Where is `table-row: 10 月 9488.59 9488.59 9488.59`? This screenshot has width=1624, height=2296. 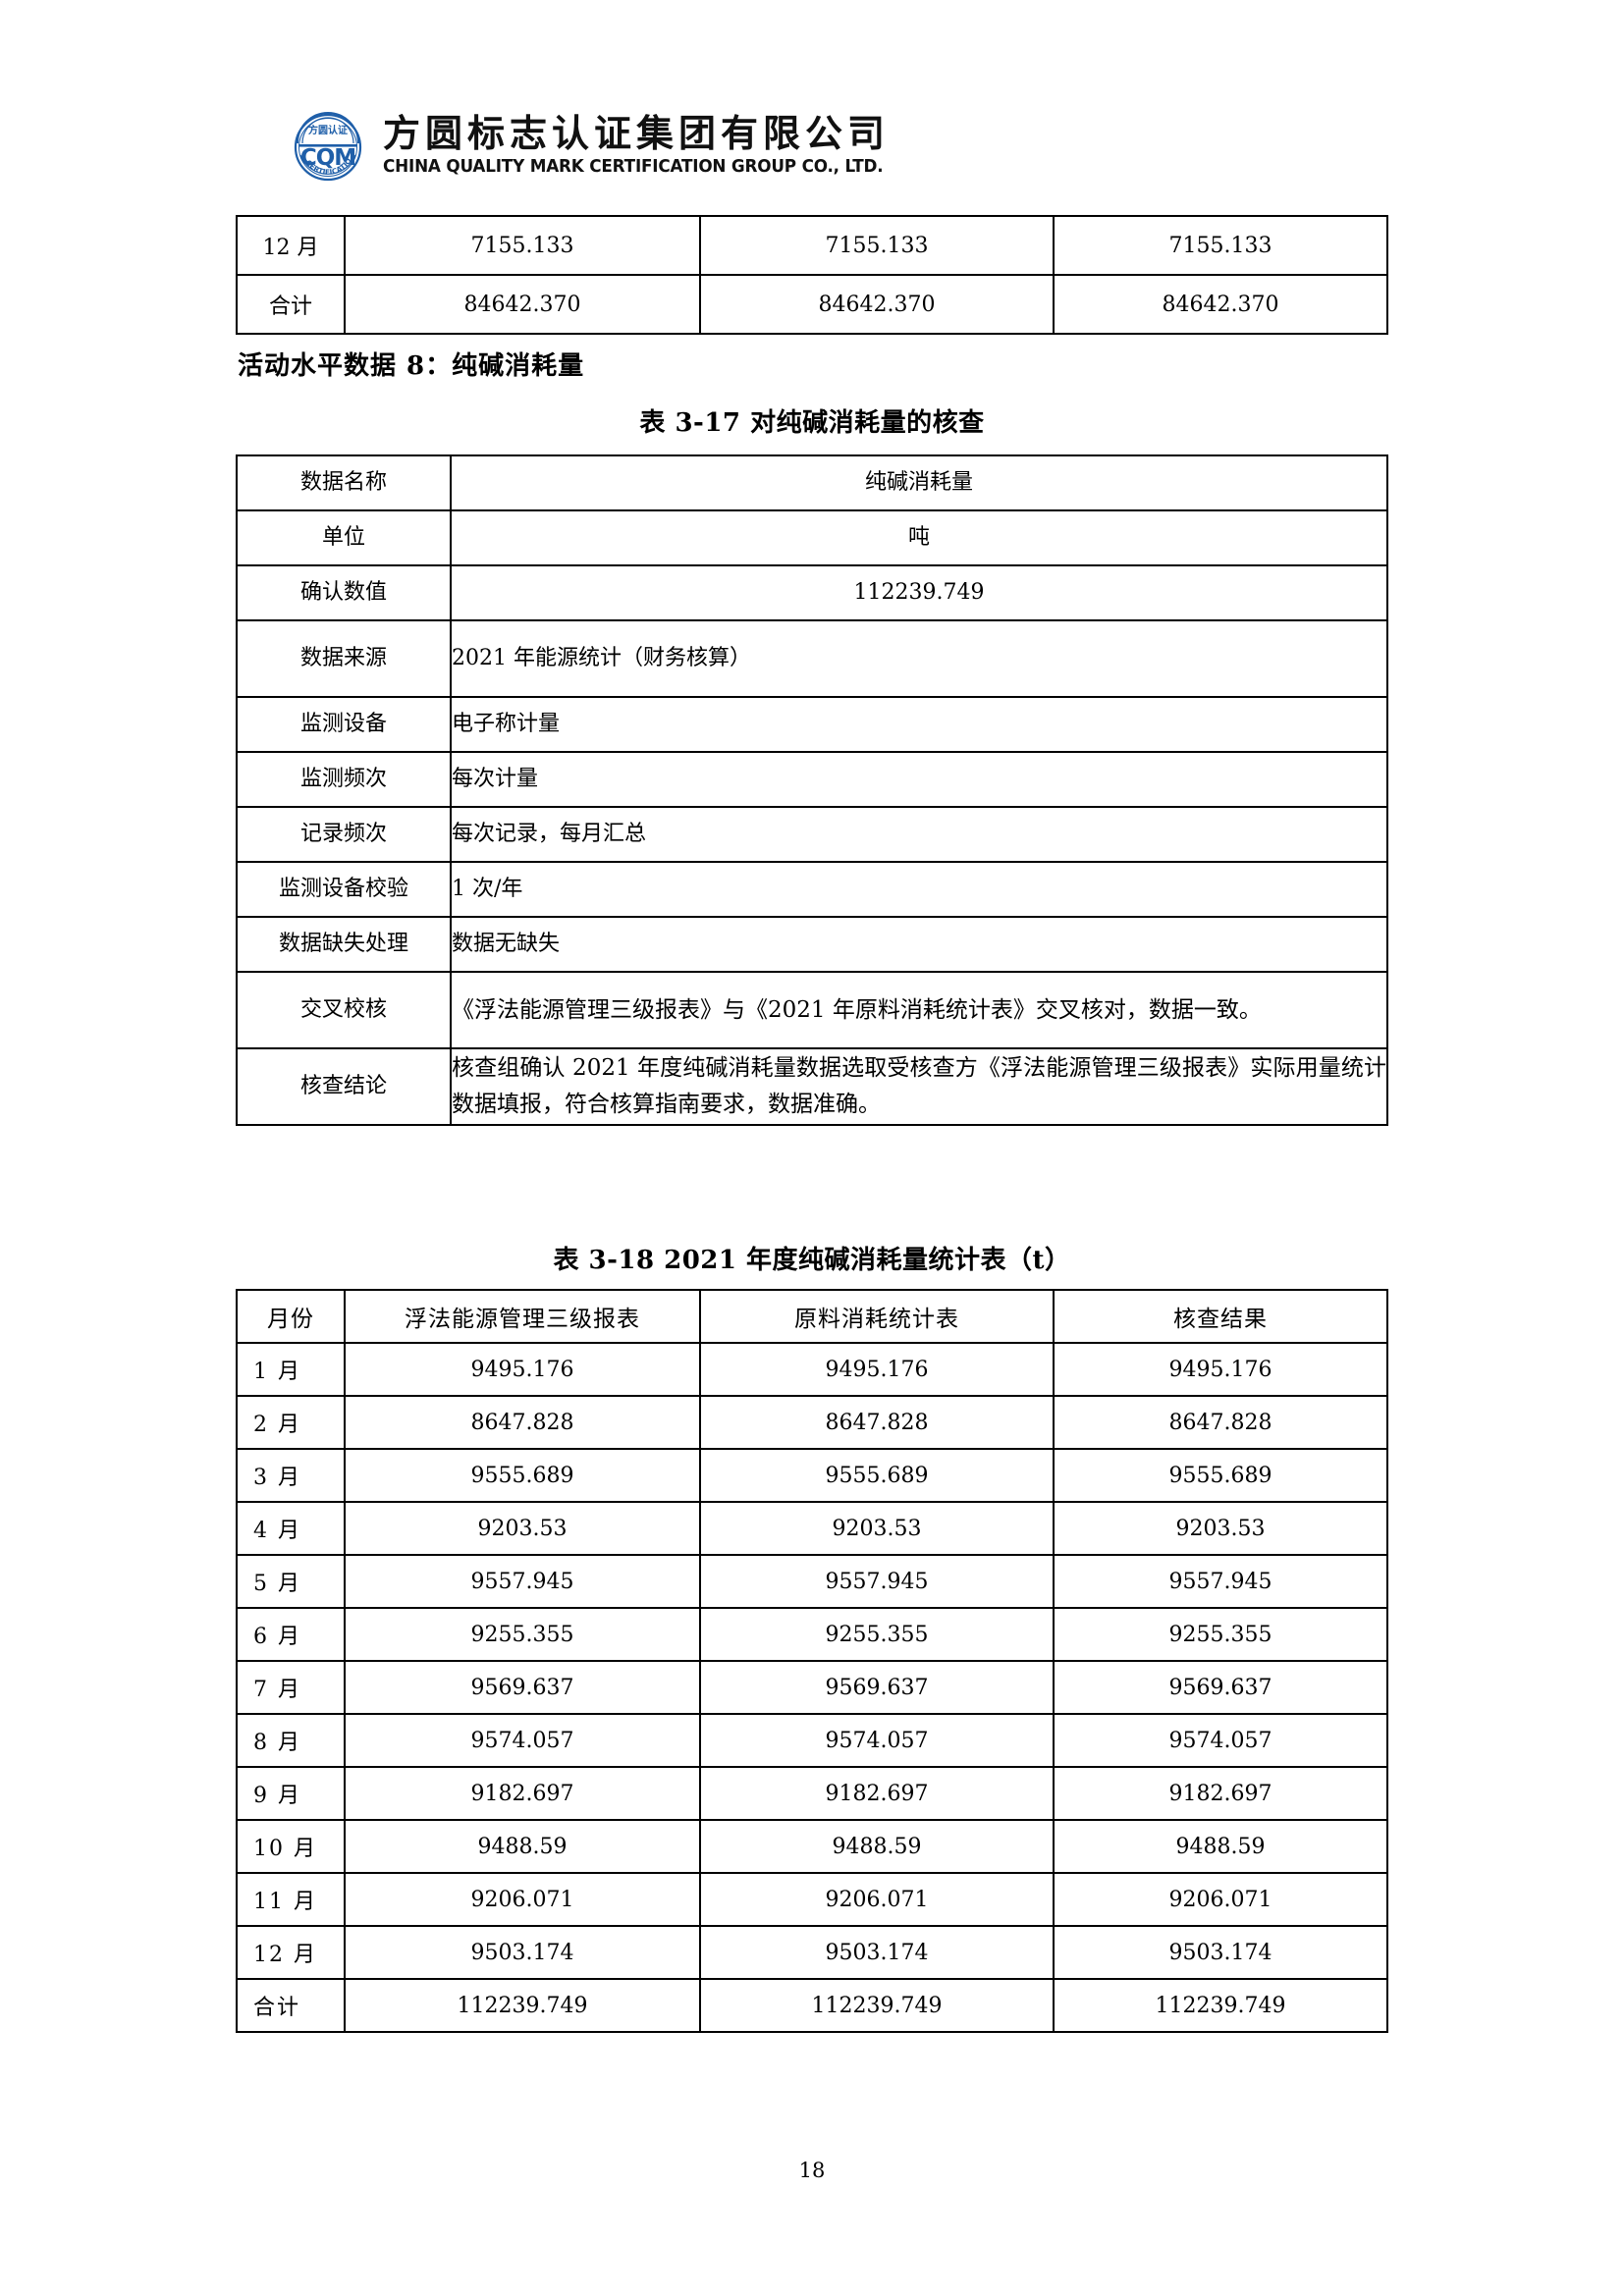
table-row: 10 月 9488.59 9488.59 9488.59 is located at coordinates (812, 1847).